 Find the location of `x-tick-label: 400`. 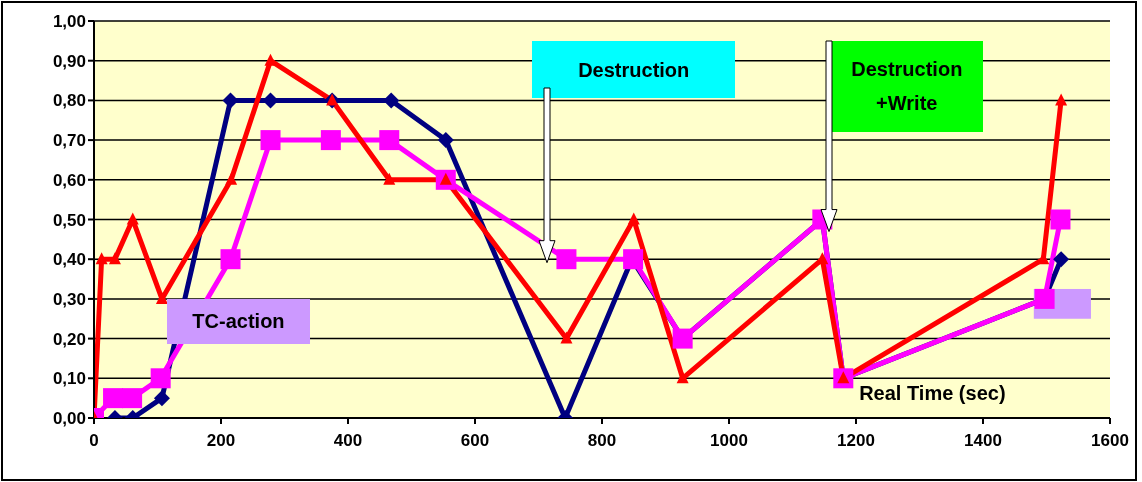

x-tick-label: 400 is located at coordinates (348, 441).